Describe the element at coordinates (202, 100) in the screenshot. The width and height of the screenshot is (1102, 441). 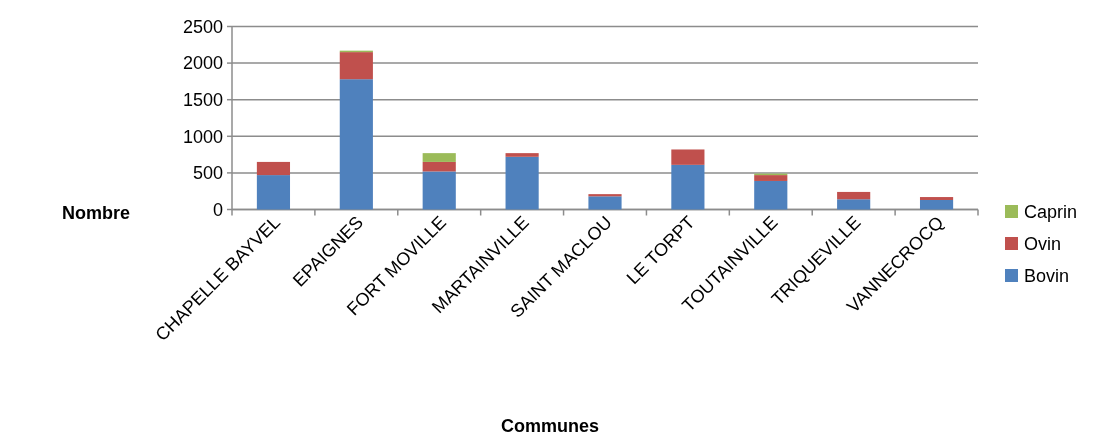
I see `y-tick-label: 1500` at that location.